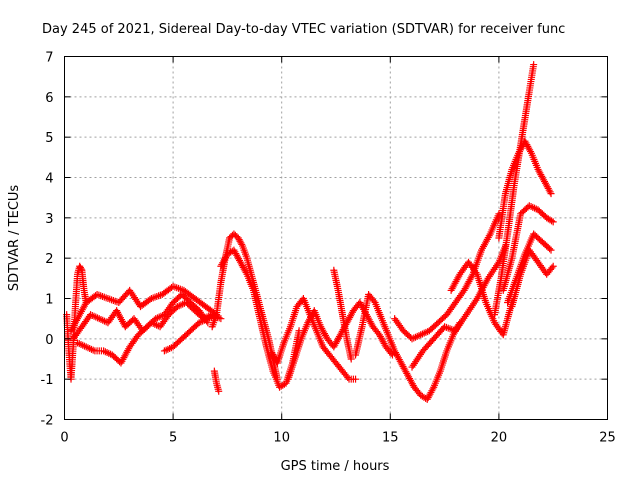  What do you see at coordinates (47, 380) in the screenshot?
I see `y-tick-label: -1` at bounding box center [47, 380].